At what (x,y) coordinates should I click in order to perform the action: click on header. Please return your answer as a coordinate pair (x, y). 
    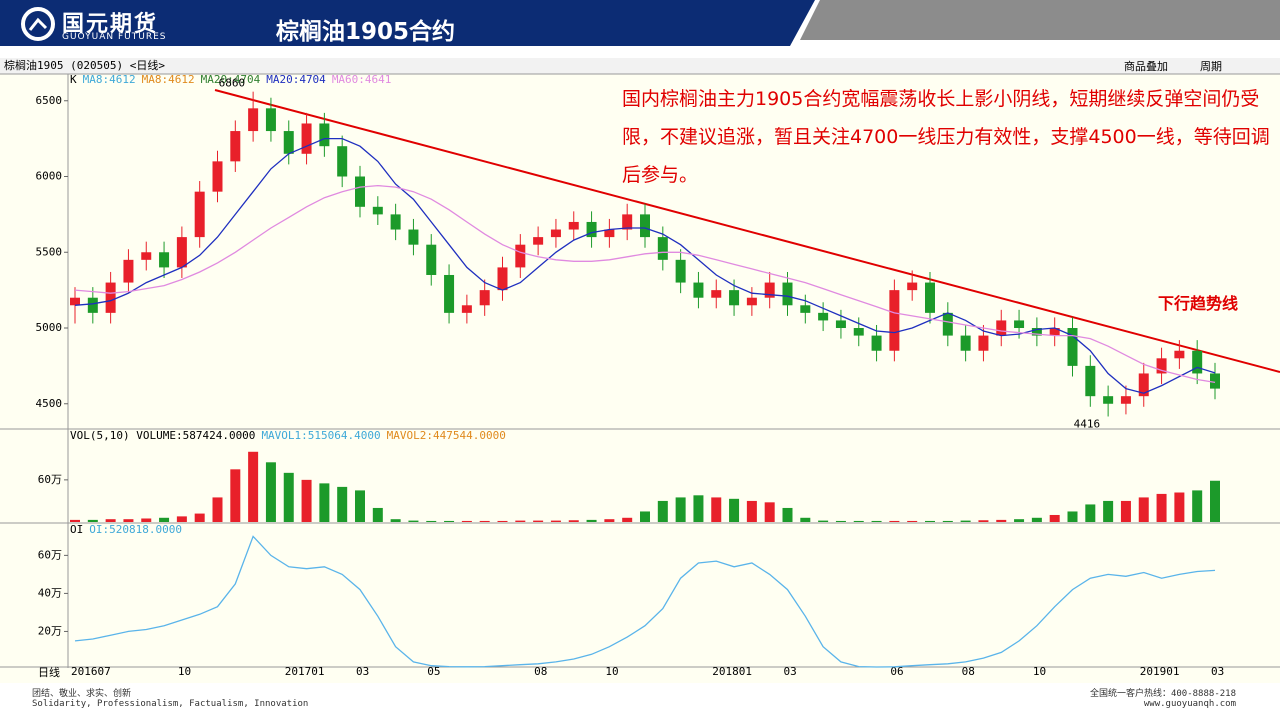
    Looking at the image, I should click on (640, 23).